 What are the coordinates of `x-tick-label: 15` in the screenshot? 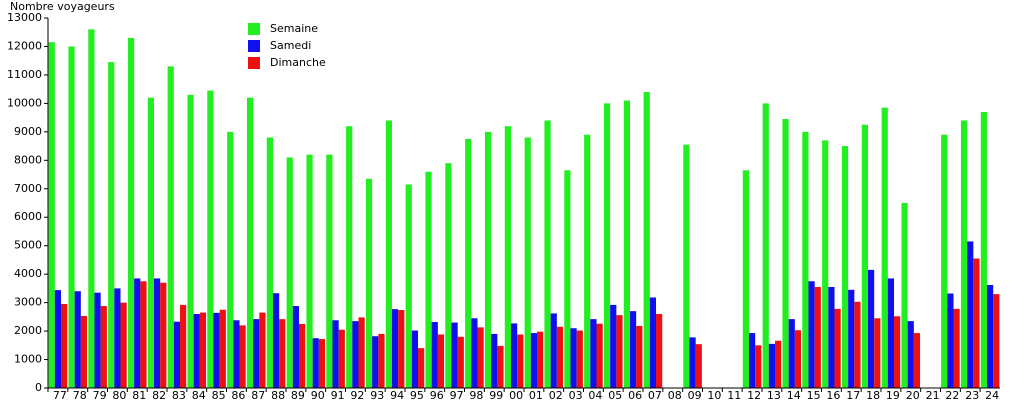 It's located at (814, 394).